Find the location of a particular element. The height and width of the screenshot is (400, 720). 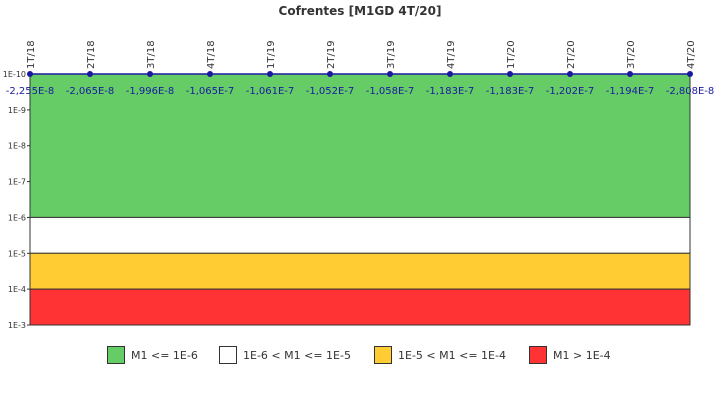

x-tick-label: 4T/20 is located at coordinates (691, 54).